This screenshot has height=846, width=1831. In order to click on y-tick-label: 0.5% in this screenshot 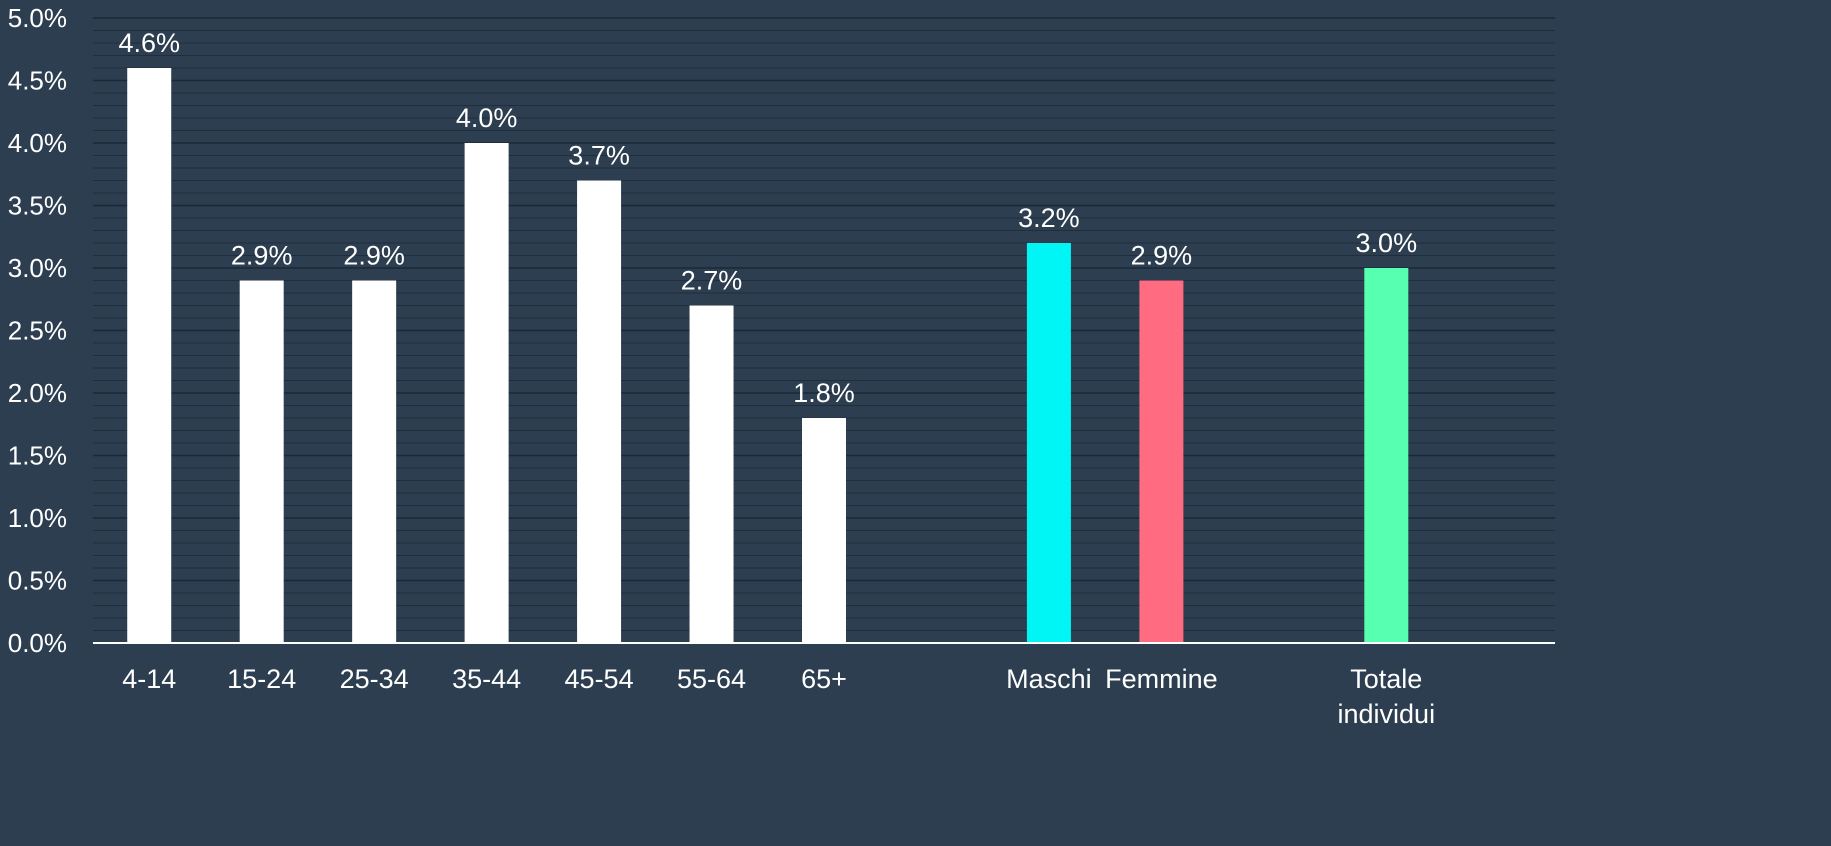, I will do `click(37, 581)`.